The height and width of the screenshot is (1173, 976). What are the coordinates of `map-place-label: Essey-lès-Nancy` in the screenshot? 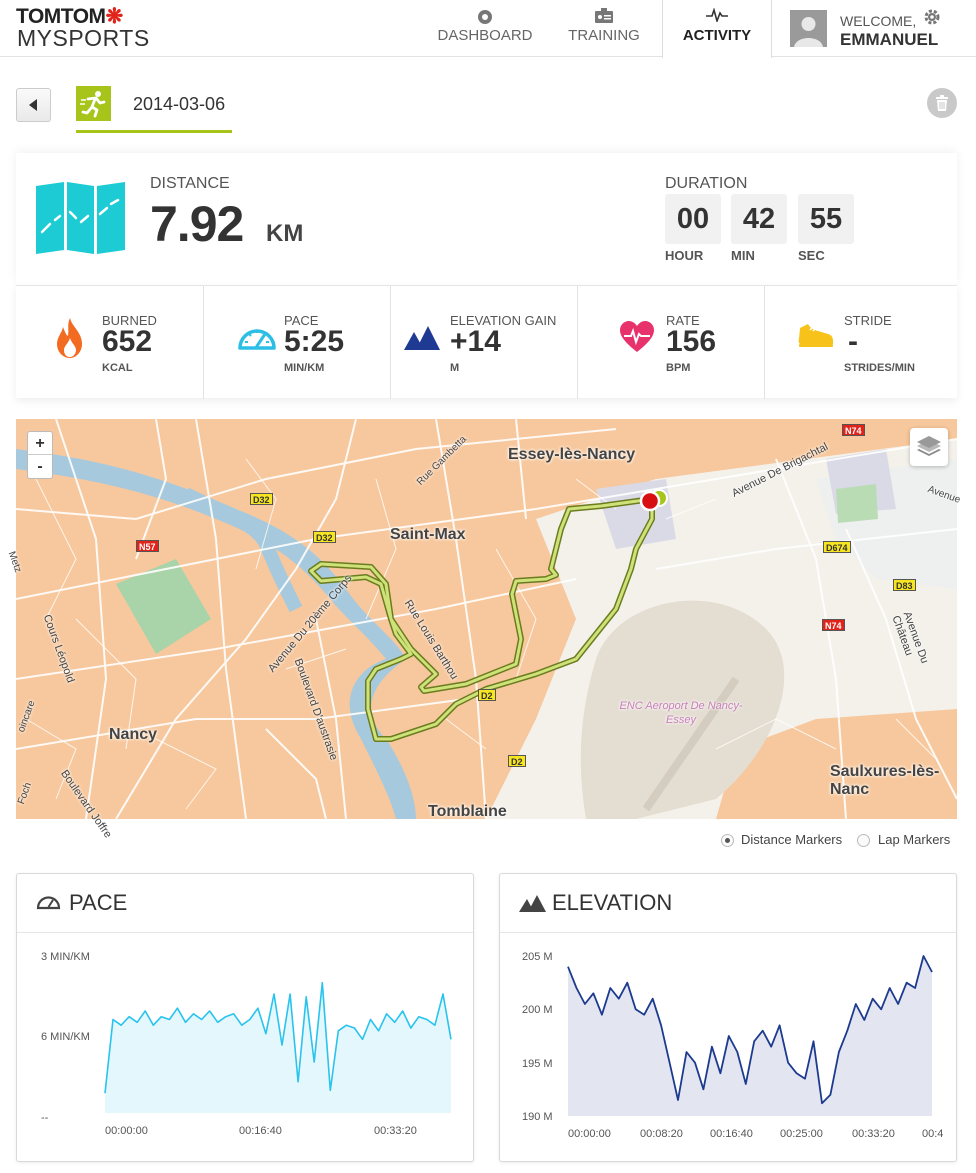 It's located at (572, 454).